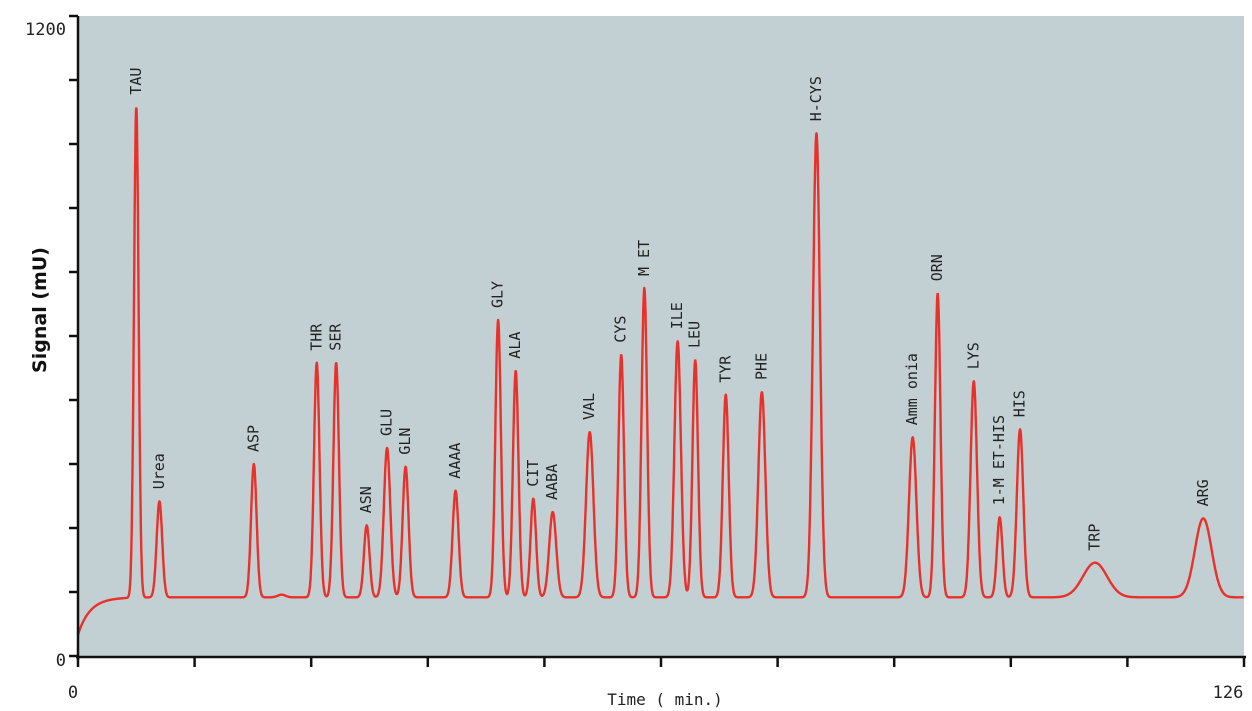  I want to click on peak-label: GLY, so click(498, 294).